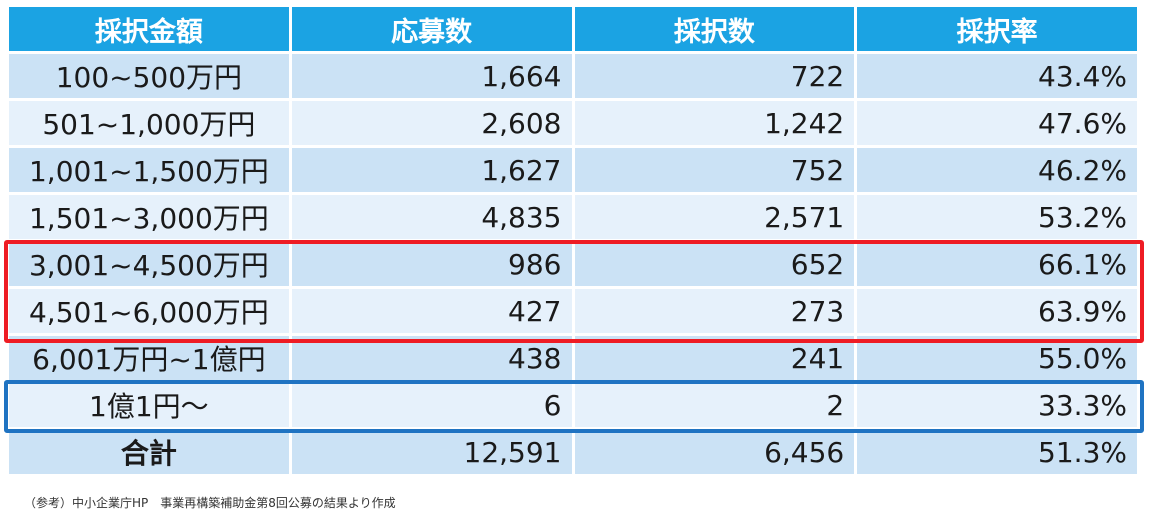 The width and height of the screenshot is (1152, 521). I want to click on header-row: 採択金額 応募数 採択数 採択率, so click(573, 29).